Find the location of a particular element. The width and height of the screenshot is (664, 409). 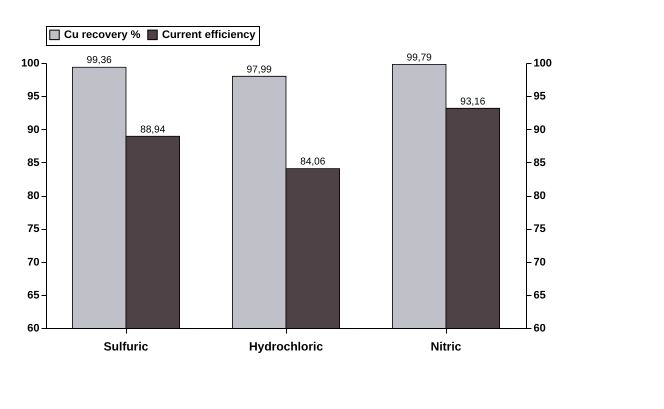

x-tick-label: Nitric is located at coordinates (446, 347).